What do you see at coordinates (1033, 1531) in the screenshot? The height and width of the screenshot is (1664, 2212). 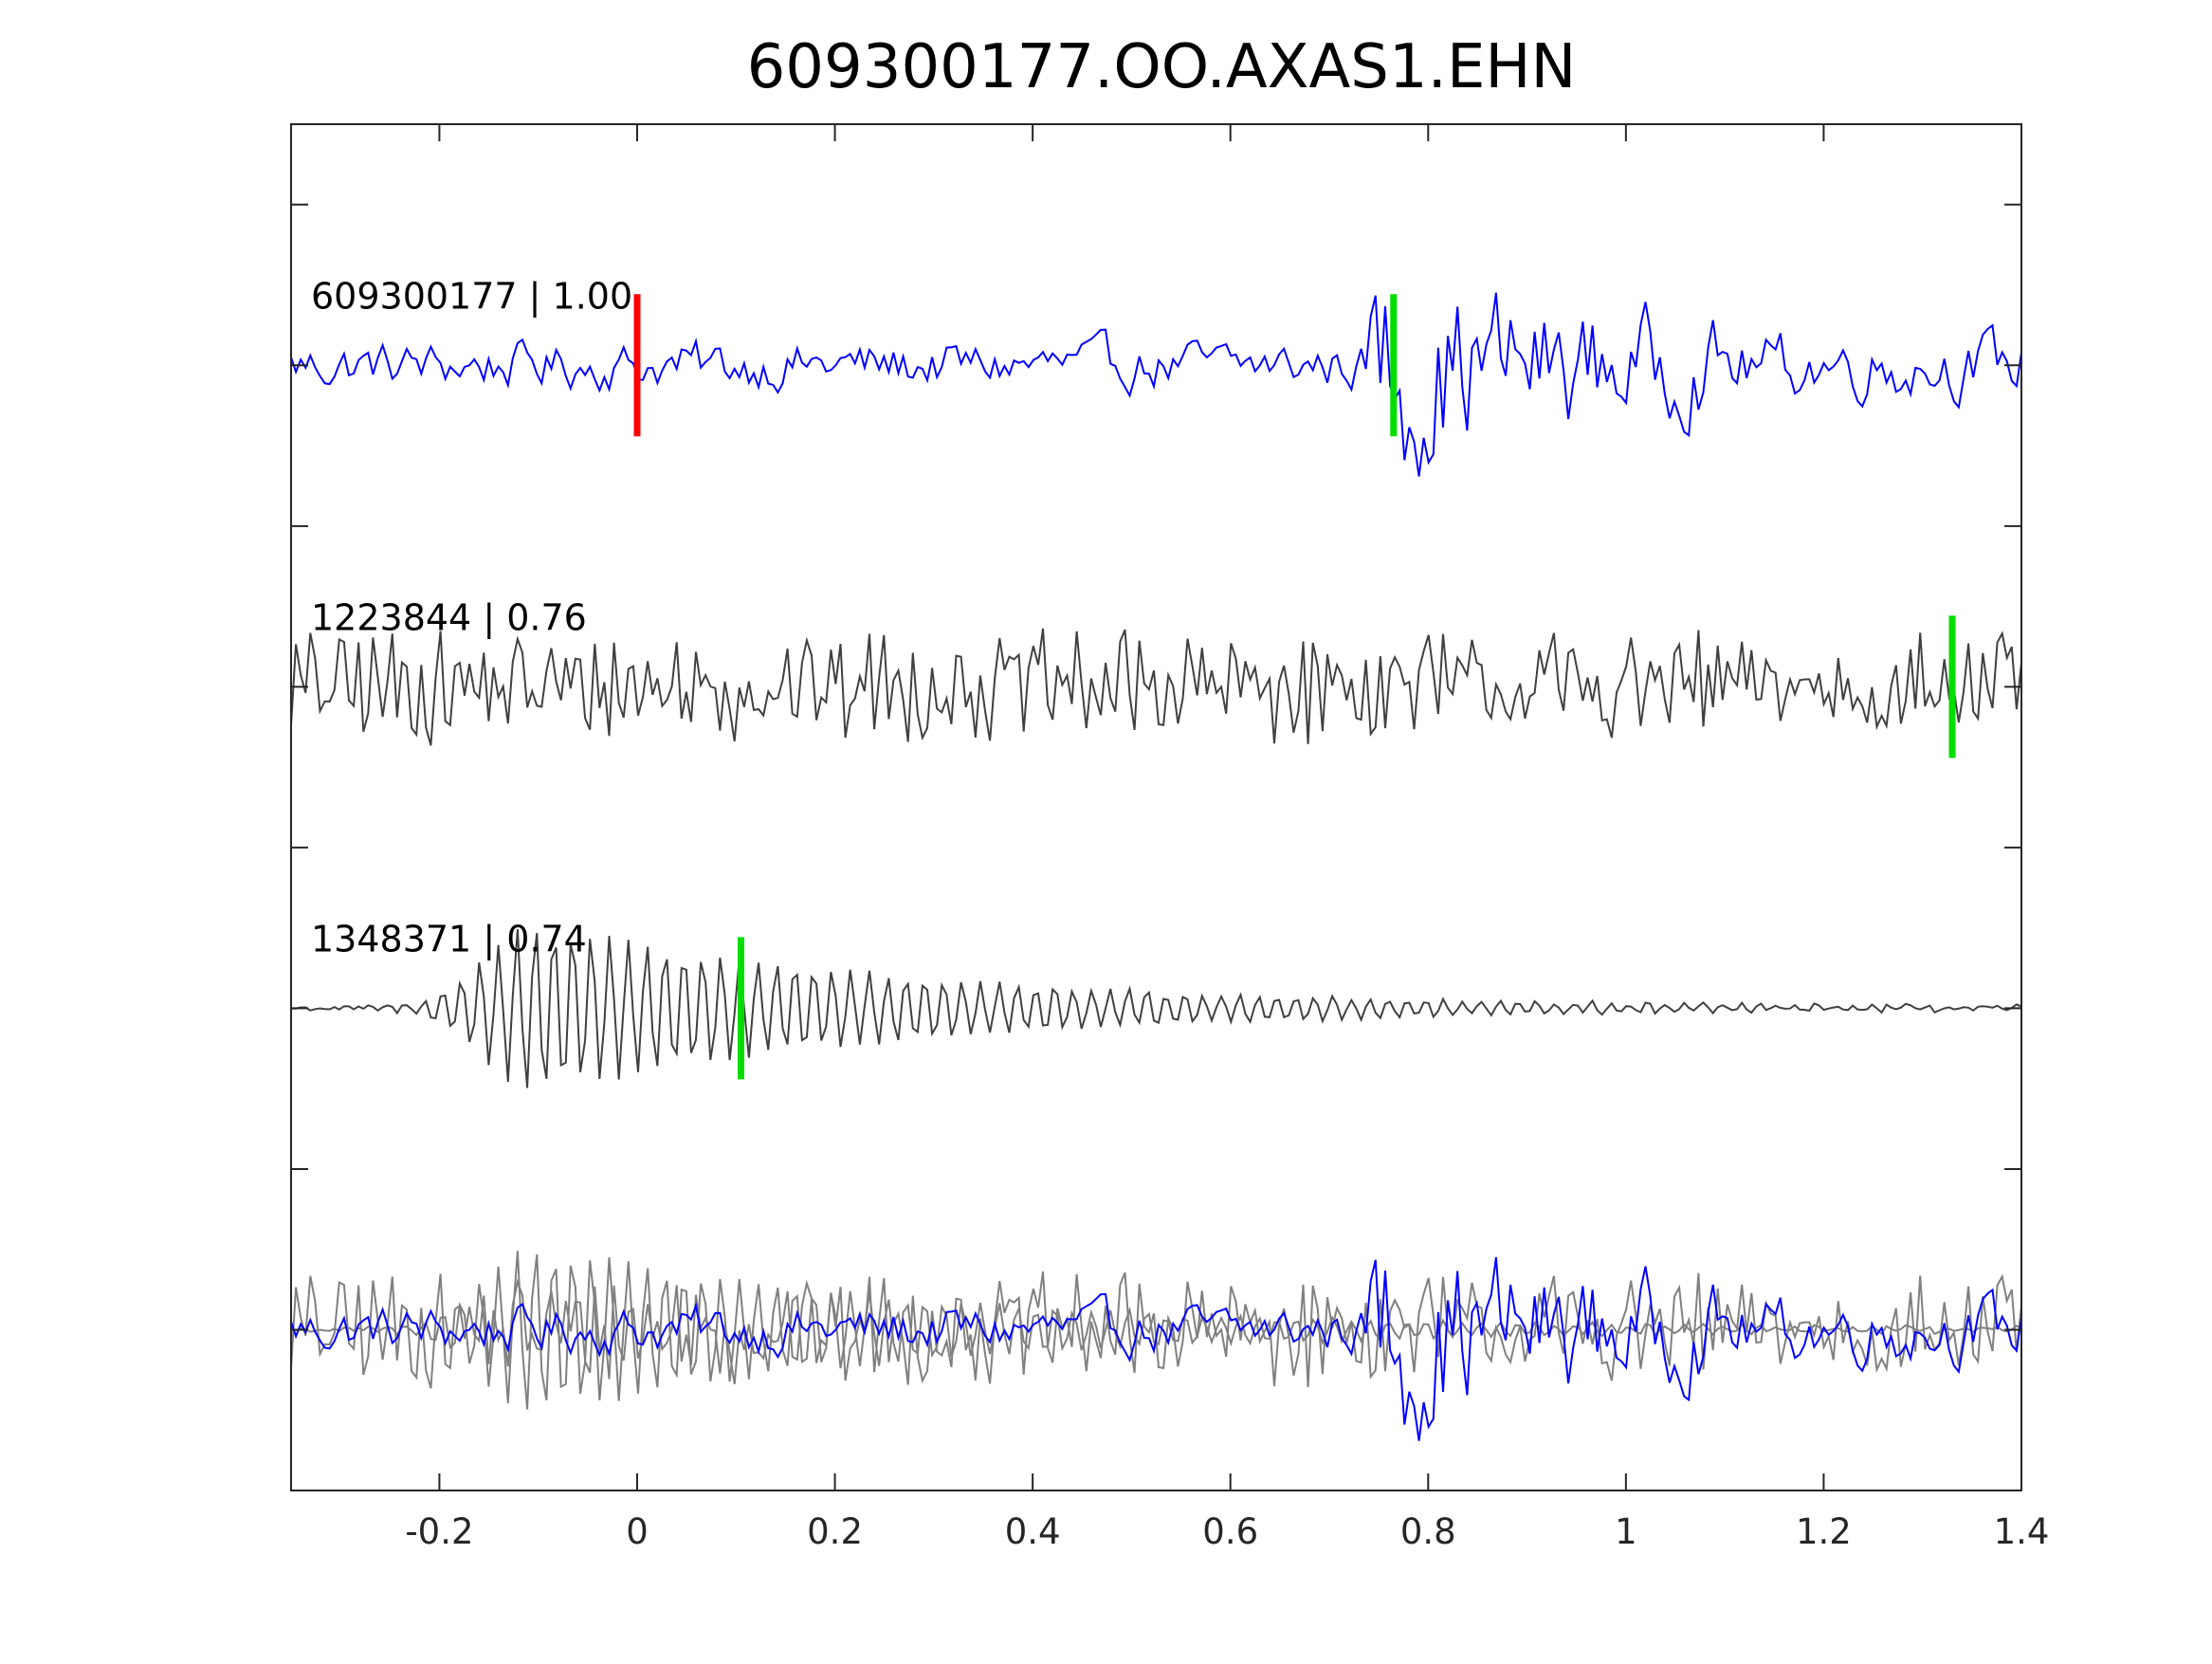 I see `x-tick-label-3: 0.4` at bounding box center [1033, 1531].